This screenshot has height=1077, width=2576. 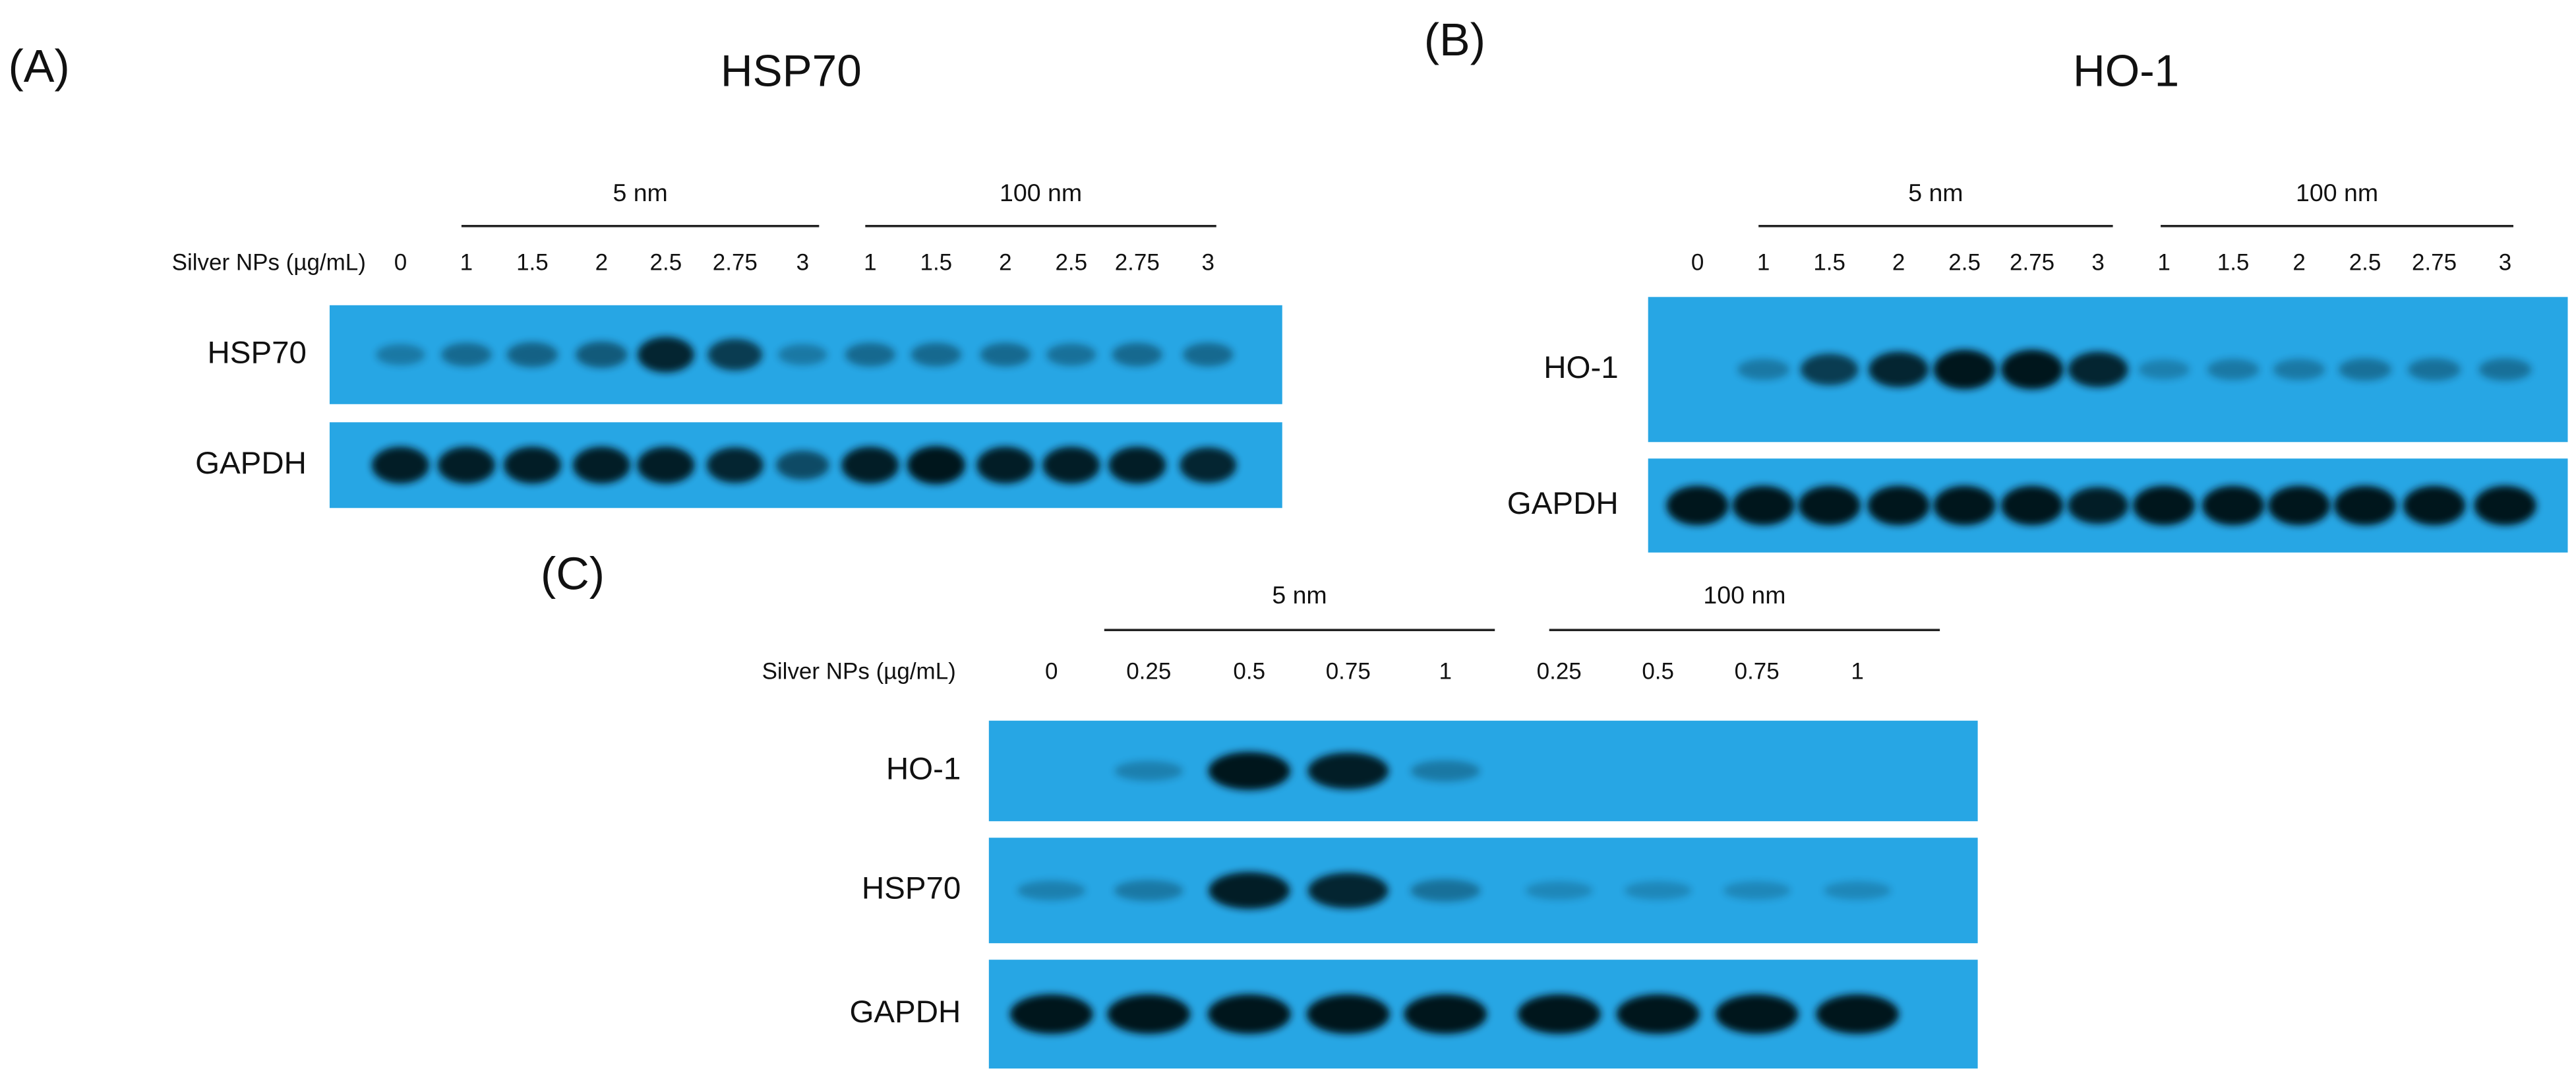 What do you see at coordinates (911, 888) in the screenshot?
I see `blot-label: HSP70` at bounding box center [911, 888].